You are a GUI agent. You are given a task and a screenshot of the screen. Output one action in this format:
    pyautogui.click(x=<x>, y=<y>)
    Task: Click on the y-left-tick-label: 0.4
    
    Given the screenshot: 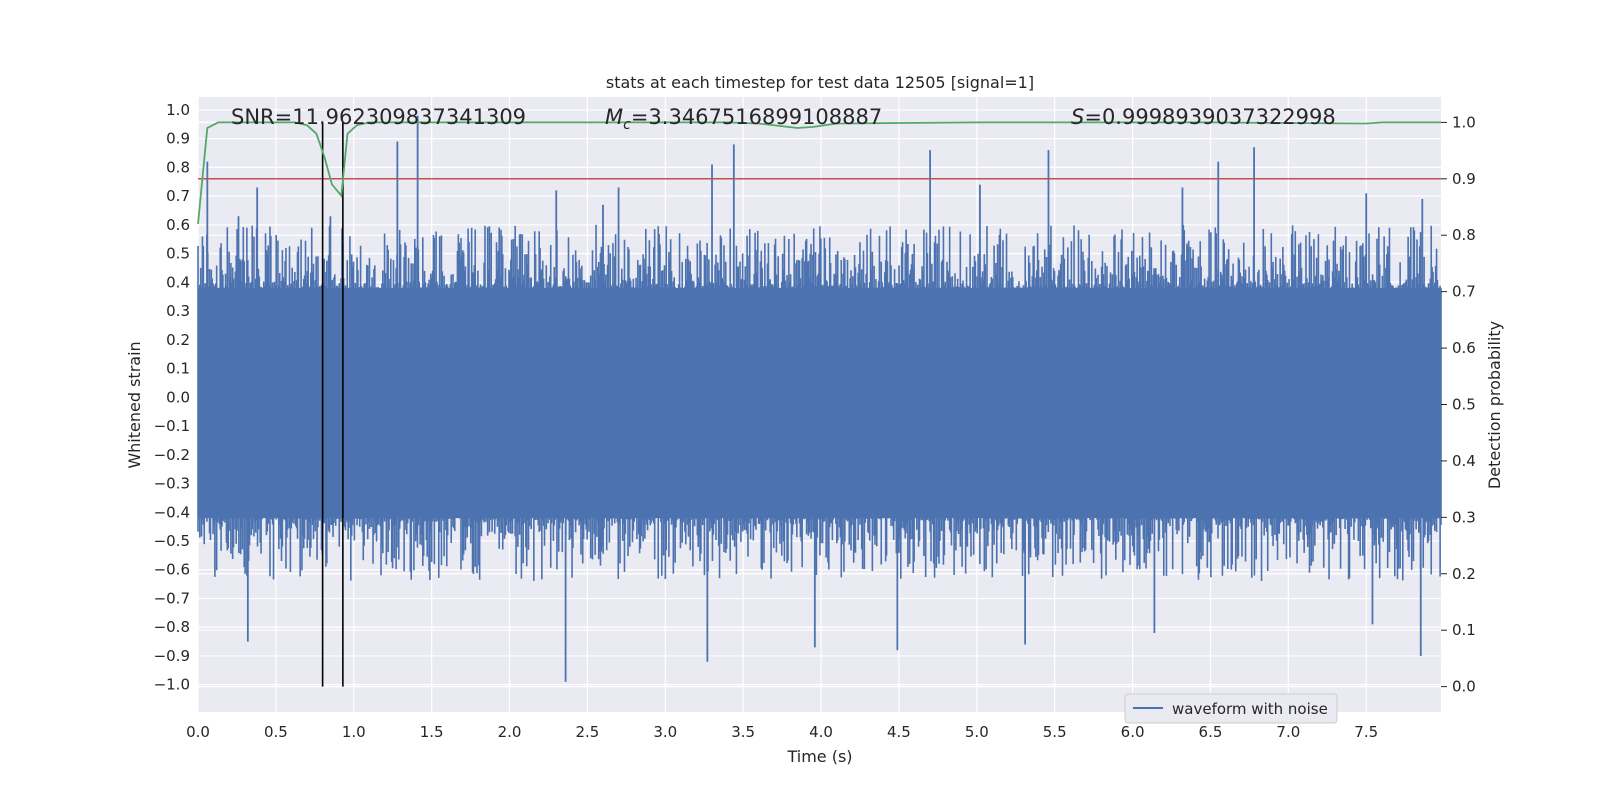 What is the action you would take?
    pyautogui.click(x=178, y=282)
    